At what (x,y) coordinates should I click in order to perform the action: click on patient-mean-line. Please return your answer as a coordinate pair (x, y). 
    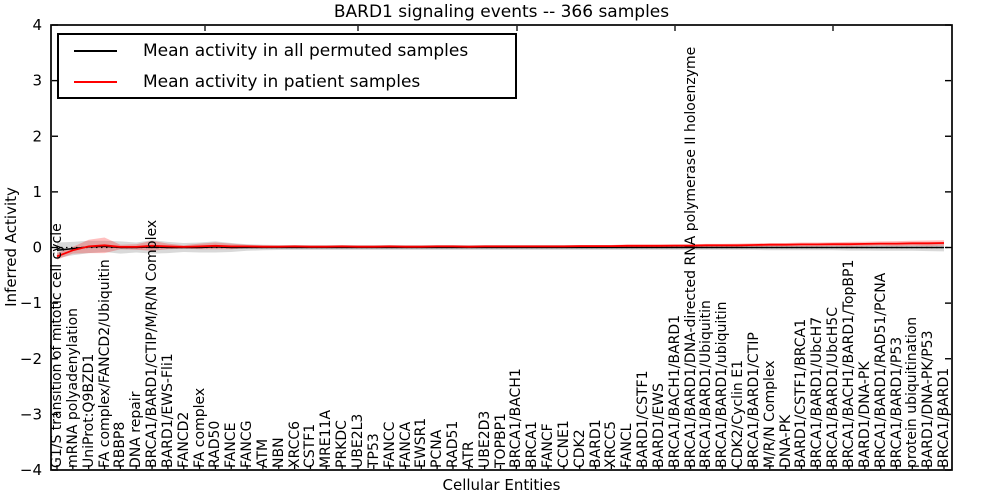
    Looking at the image, I should click on (500, 250).